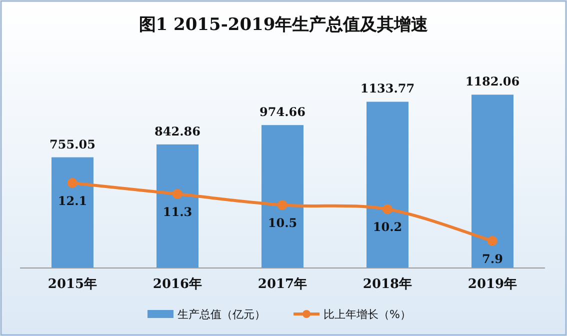 This screenshot has width=567, height=336. Describe the element at coordinates (387, 89) in the screenshot. I see `data-label: 1133.77` at that location.